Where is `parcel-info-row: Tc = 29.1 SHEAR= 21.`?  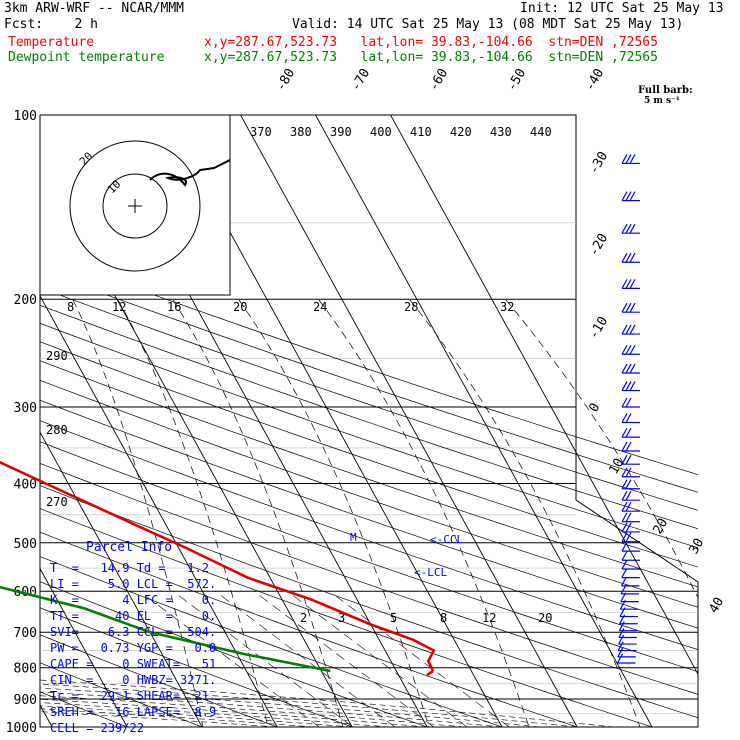
parcel-info-row: Tc = 29.1 SHEAR= 21. is located at coordinates (133, 696).